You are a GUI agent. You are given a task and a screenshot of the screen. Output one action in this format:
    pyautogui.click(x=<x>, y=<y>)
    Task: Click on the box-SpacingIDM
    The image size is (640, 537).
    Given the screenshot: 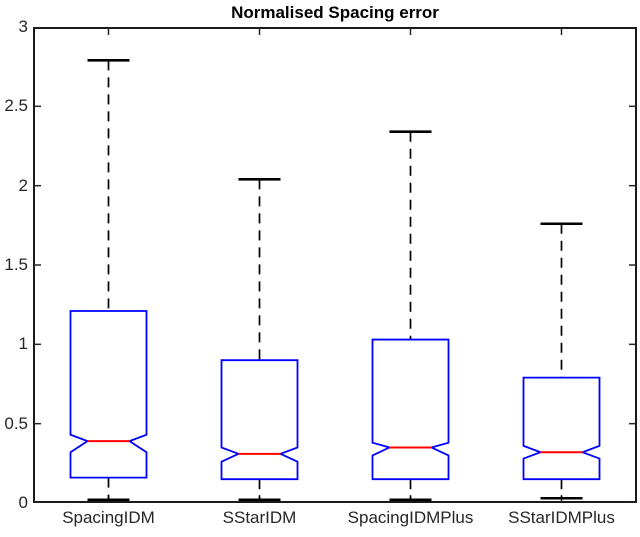 What is the action you would take?
    pyautogui.click(x=108, y=394)
    